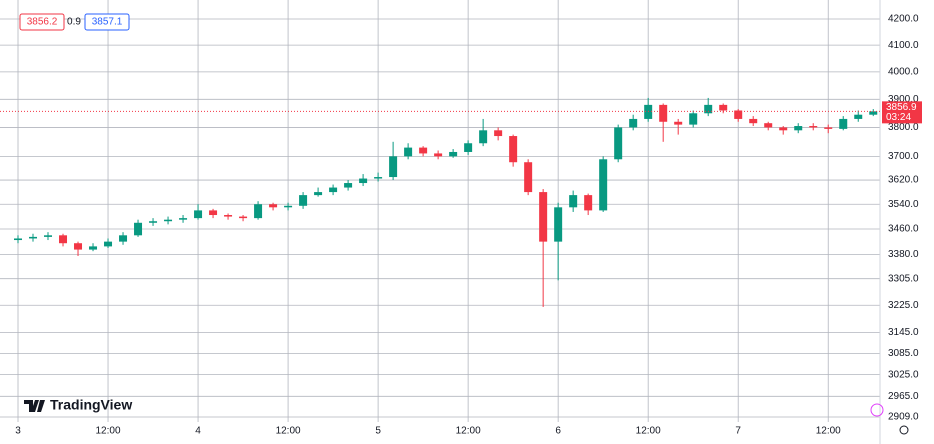 The height and width of the screenshot is (444, 934). I want to click on brand: TradingView, so click(91, 405).